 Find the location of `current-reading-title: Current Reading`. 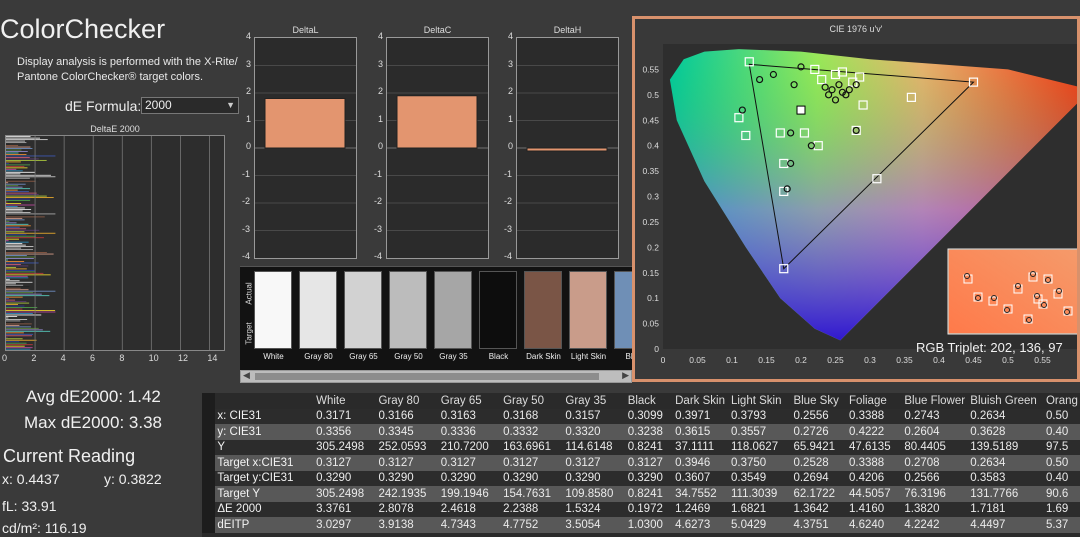

current-reading-title: Current Reading is located at coordinates (69, 456).